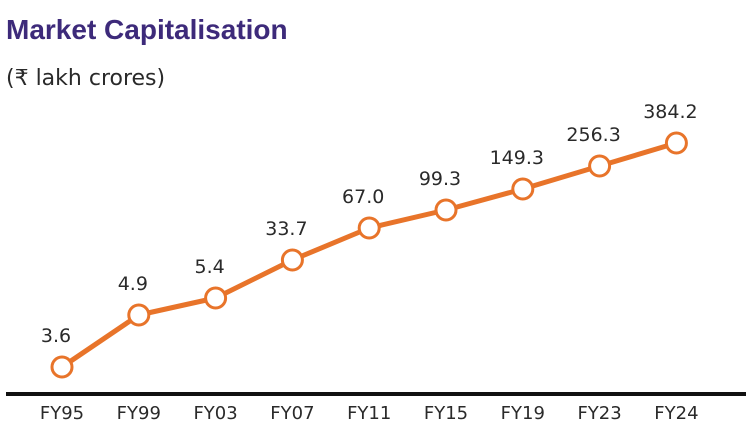 This screenshot has width=752, height=447. I want to click on data-label-fy23: 256.3, so click(593, 135).